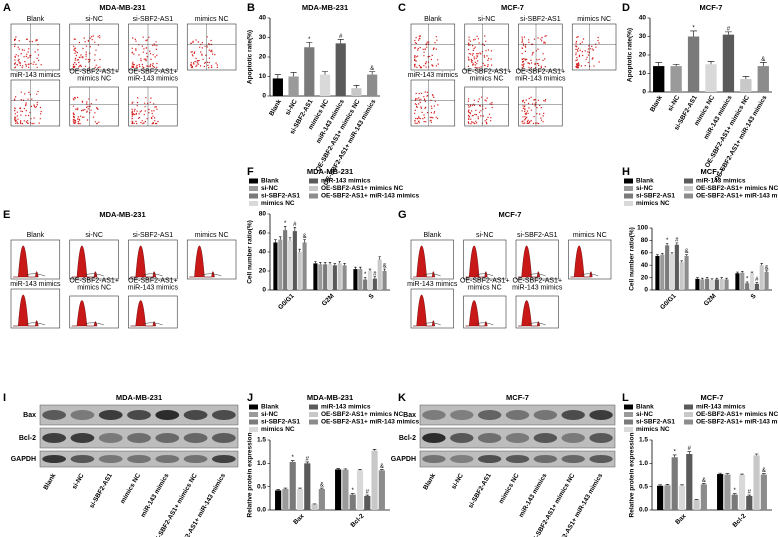 This screenshot has height=537, width=778. I want to click on blot-lane-label: Blank, so click(429, 481).